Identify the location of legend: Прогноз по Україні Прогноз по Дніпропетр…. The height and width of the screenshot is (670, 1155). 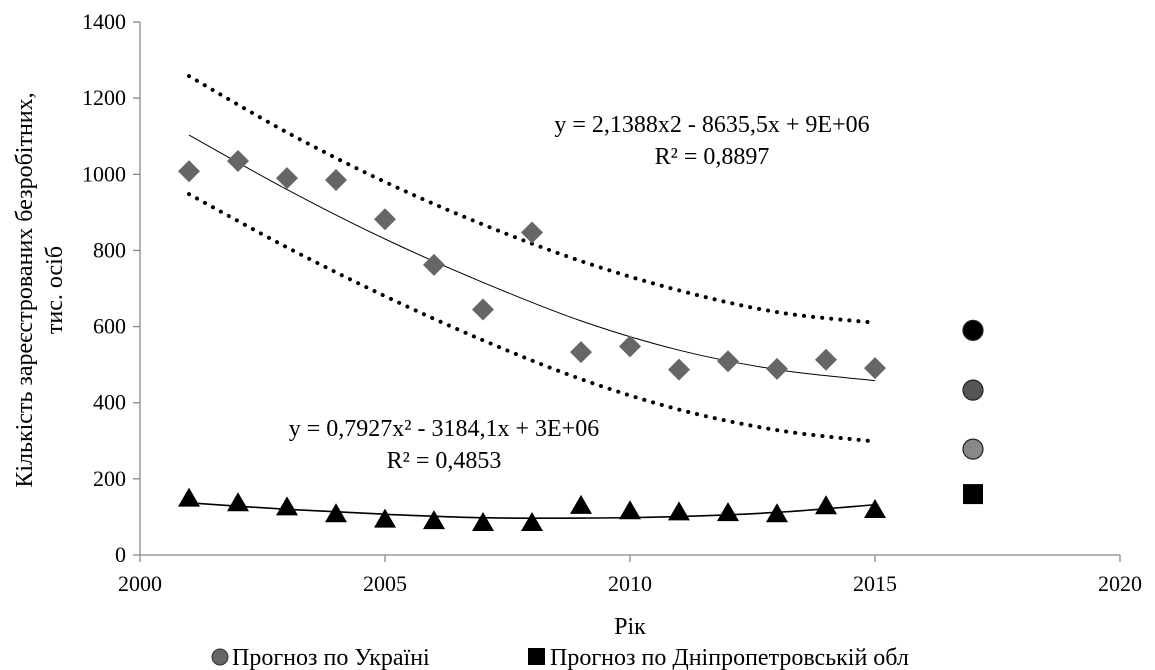
(560, 657).